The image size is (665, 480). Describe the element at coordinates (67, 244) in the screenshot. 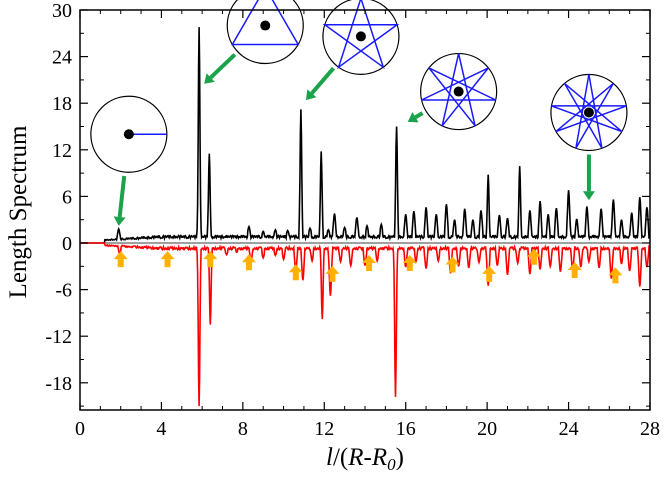

I see `y-tick-label: 0` at that location.